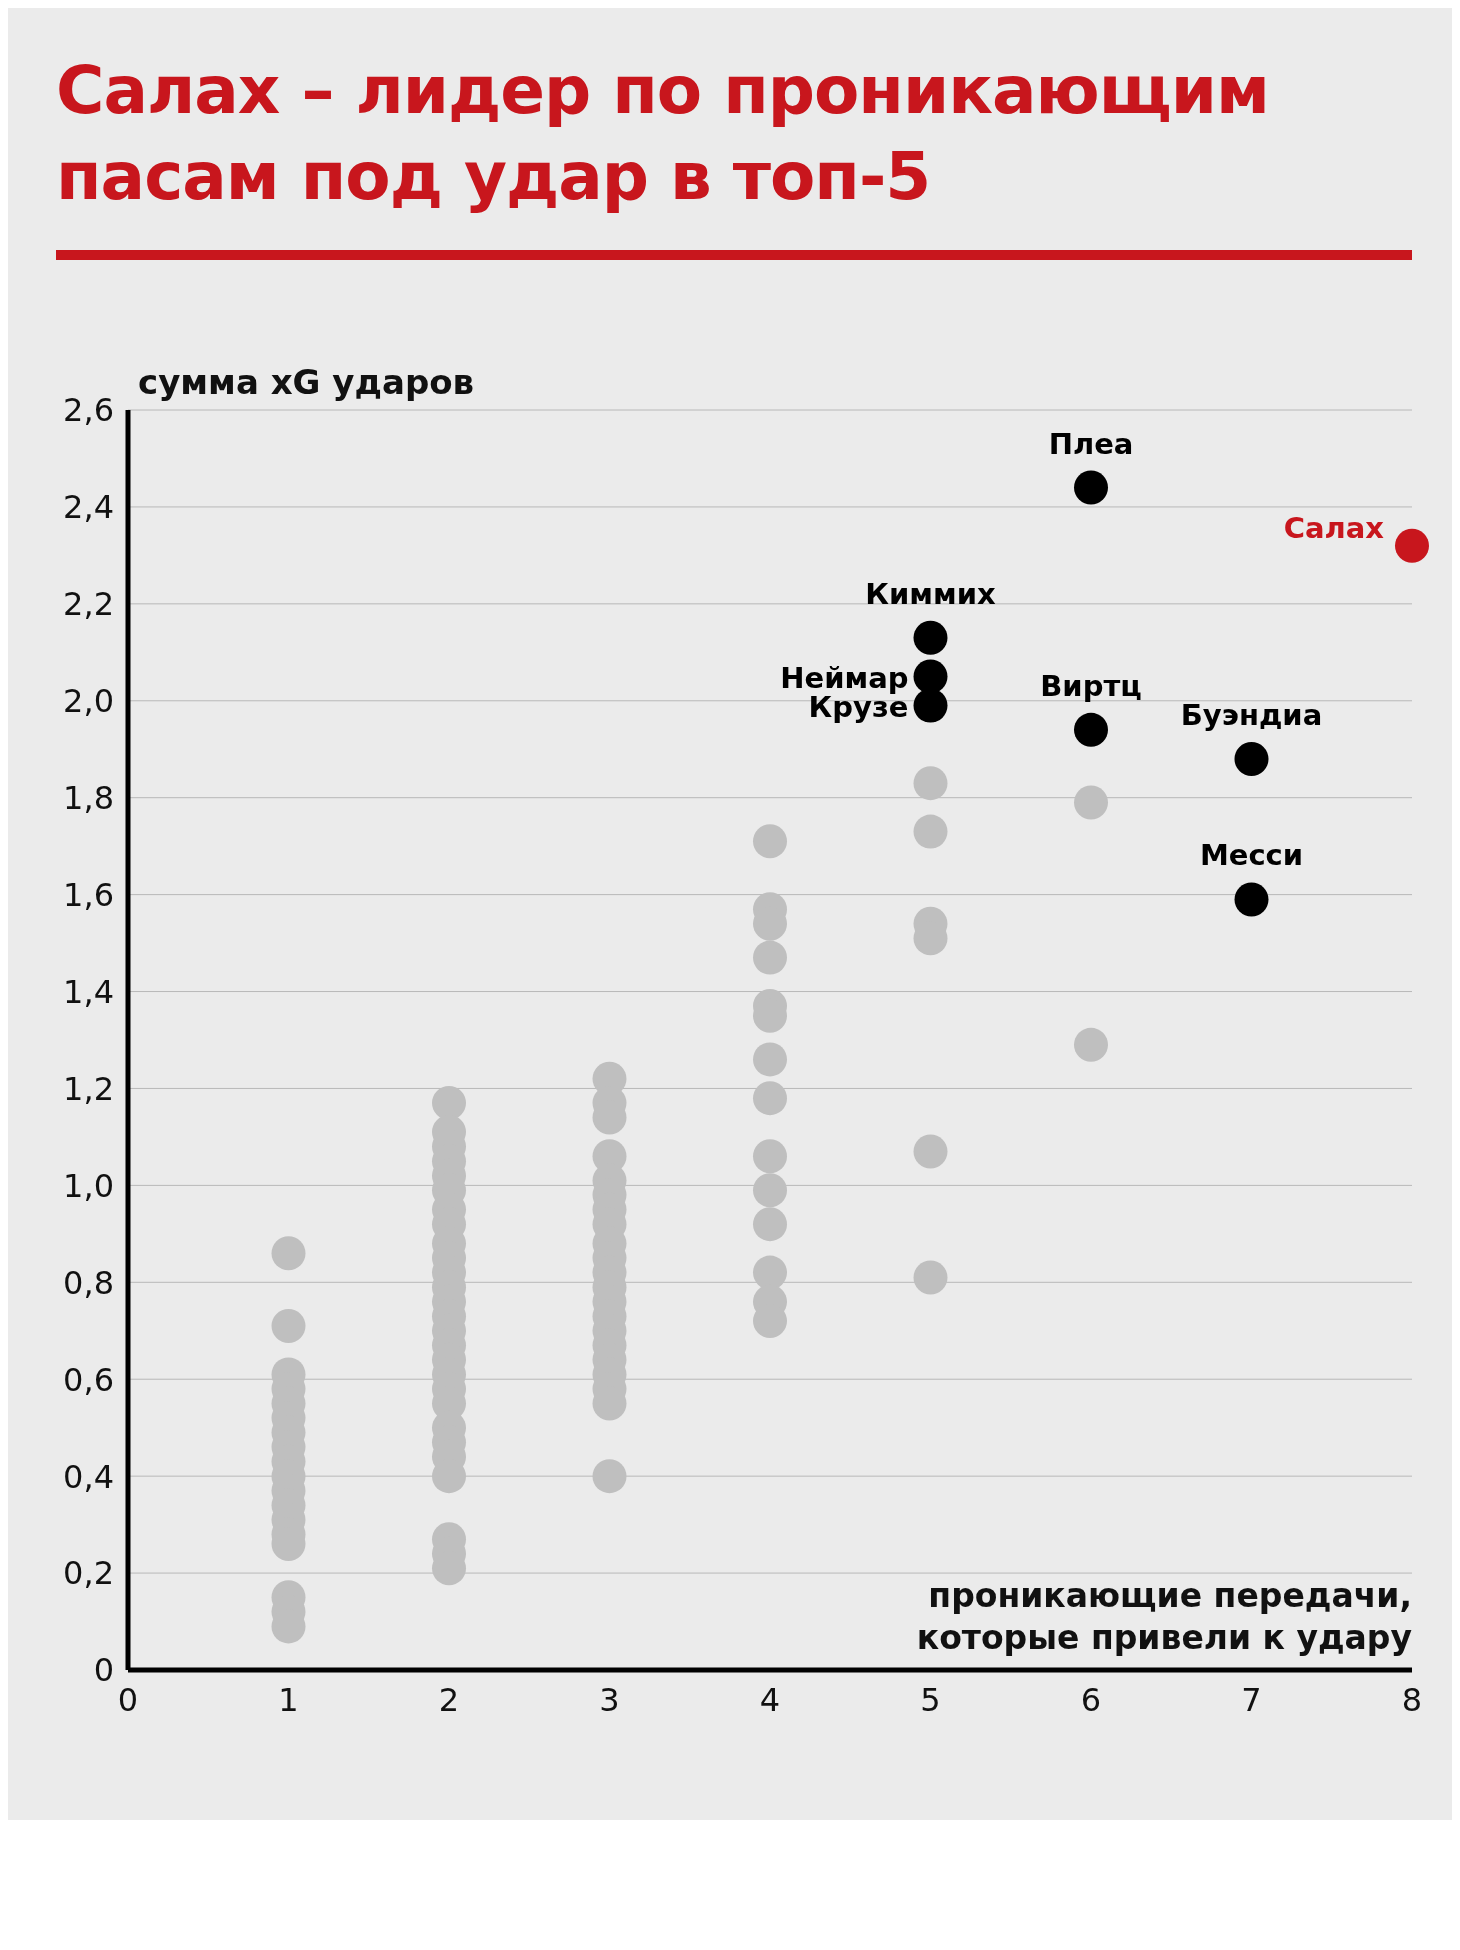  Describe the element at coordinates (306, 381) in the screenshot. I see `y-axis-title: сумма xG ударов` at that location.